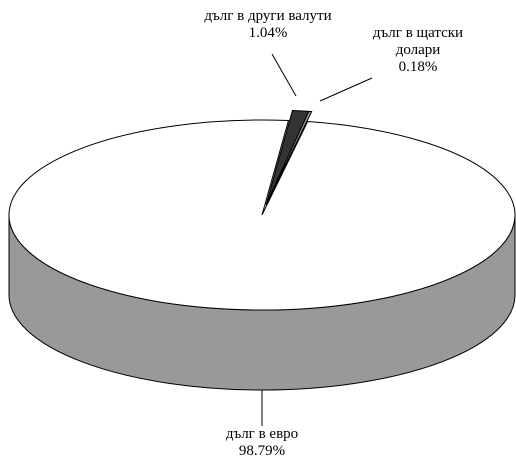  What do you see at coordinates (268, 16) in the screenshot?
I see `category-label: дълг в други валути` at bounding box center [268, 16].